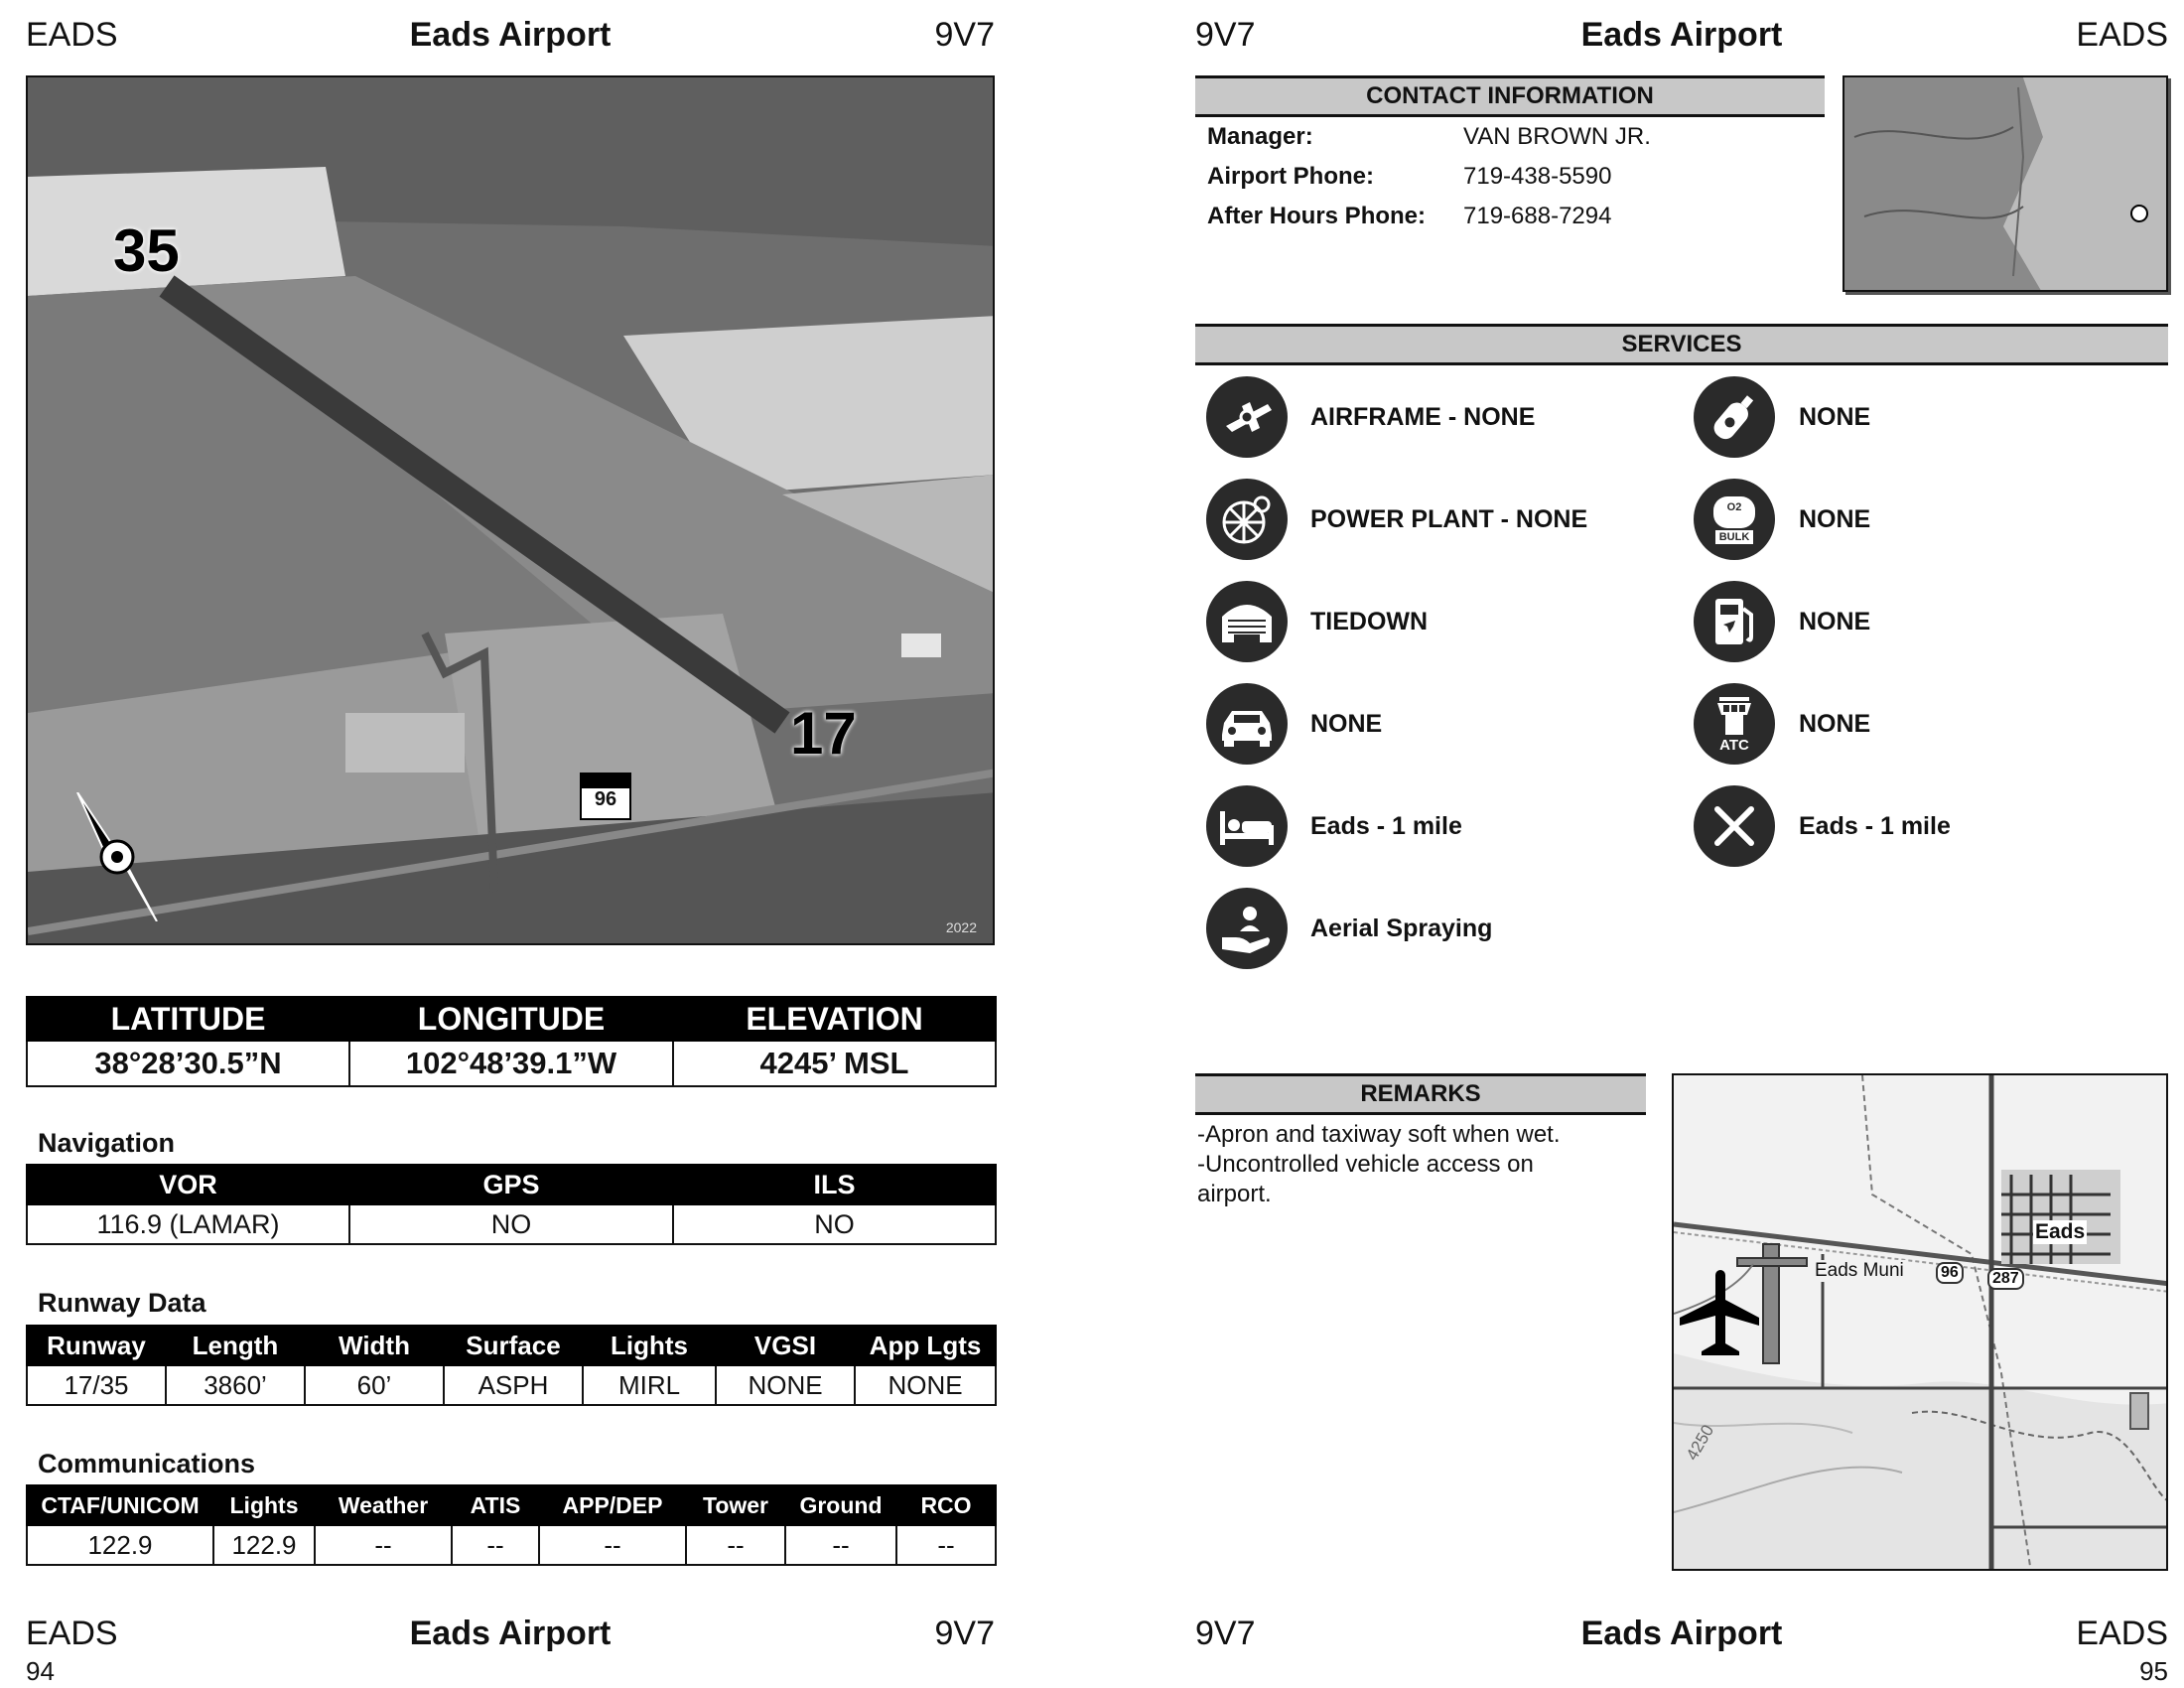 The height and width of the screenshot is (1688, 2184). I want to click on navigation-title: Navigation, so click(107, 1143).